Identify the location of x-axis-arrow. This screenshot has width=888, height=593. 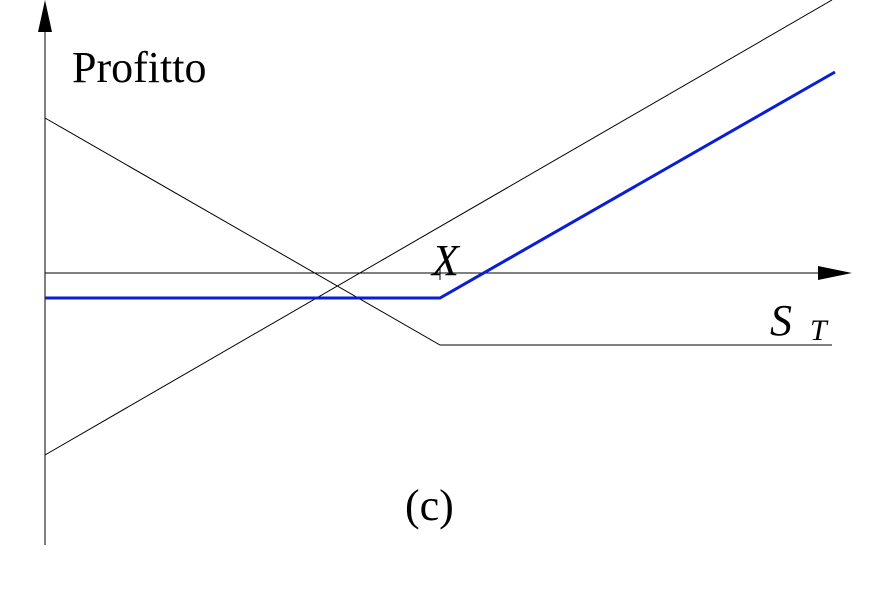
(835, 273).